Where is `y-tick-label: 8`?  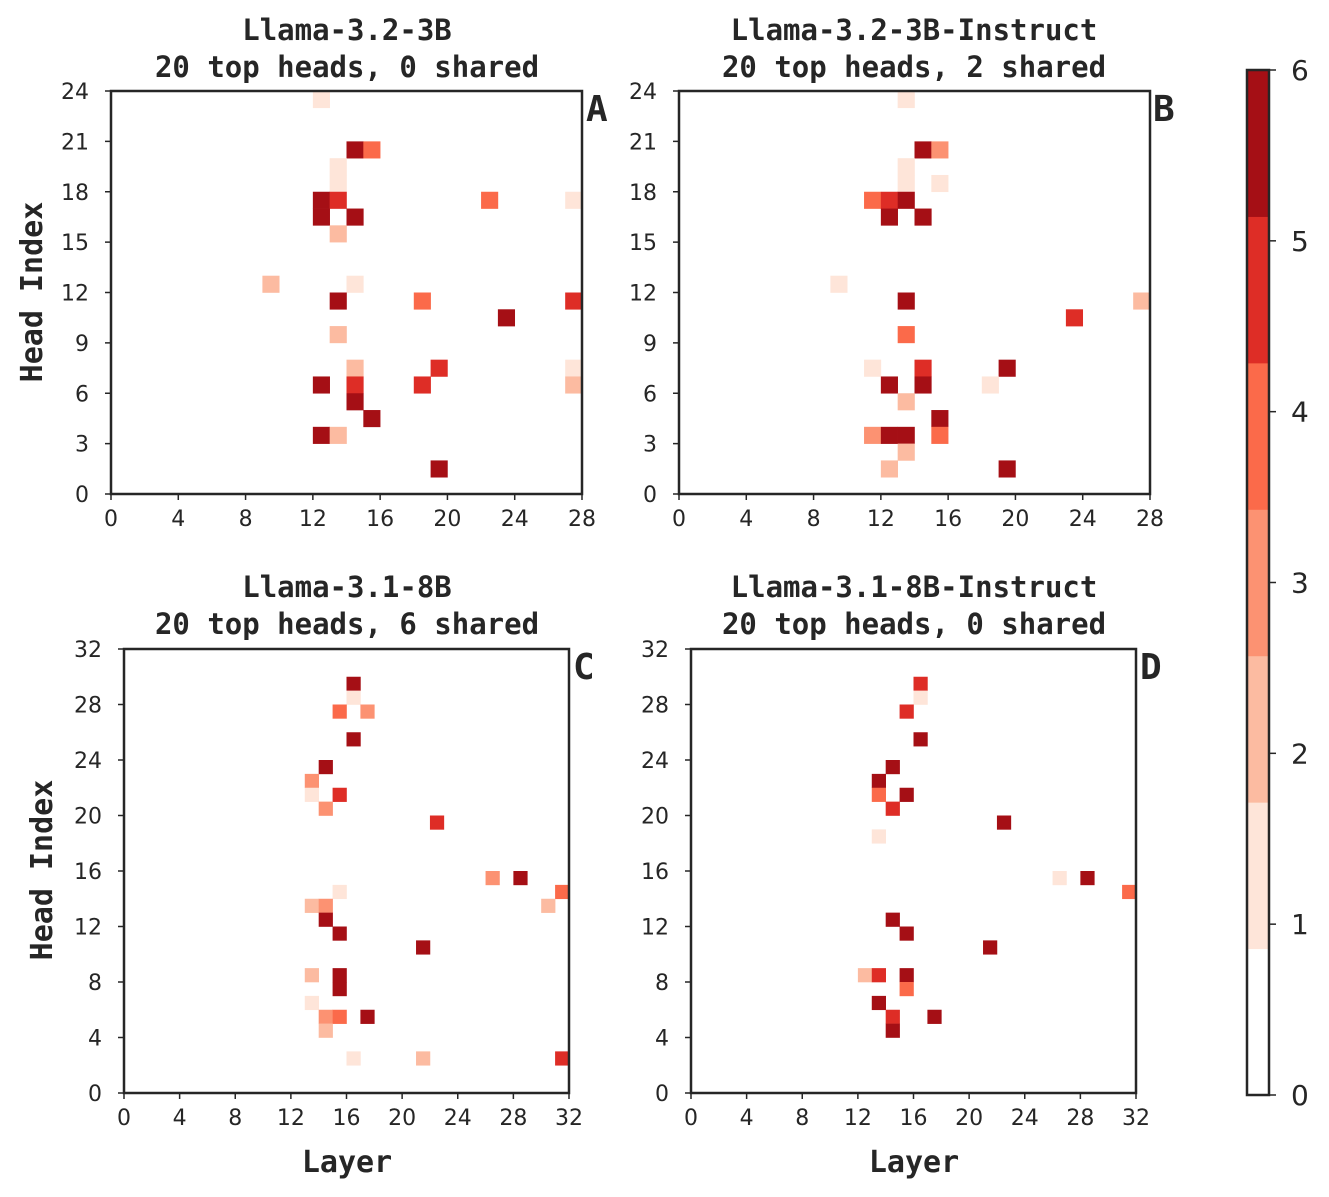
y-tick-label: 8 is located at coordinates (662, 983).